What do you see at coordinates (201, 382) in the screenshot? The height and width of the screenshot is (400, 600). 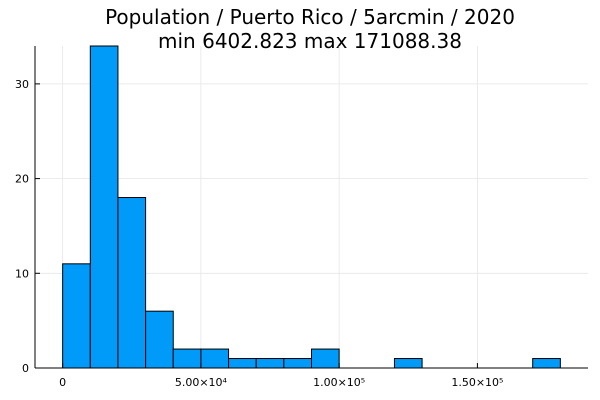 I see `x-tick-label: 5.00×10⁴` at bounding box center [201, 382].